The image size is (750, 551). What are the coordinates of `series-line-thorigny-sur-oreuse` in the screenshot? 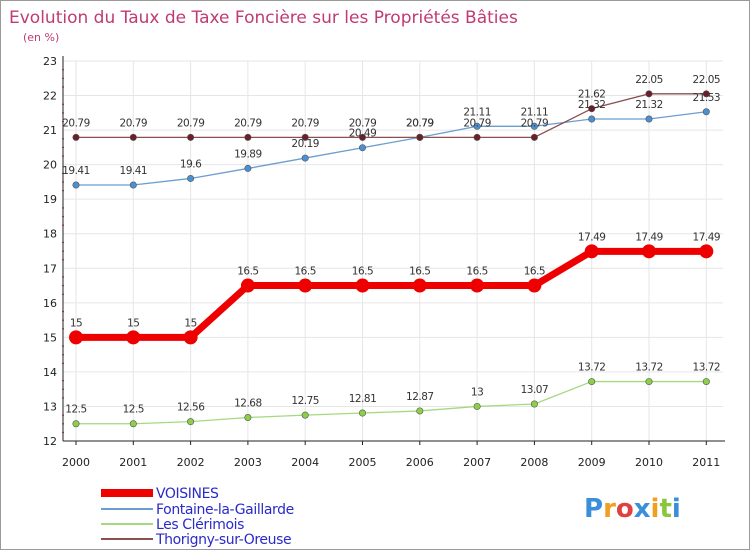 It's located at (391, 115).